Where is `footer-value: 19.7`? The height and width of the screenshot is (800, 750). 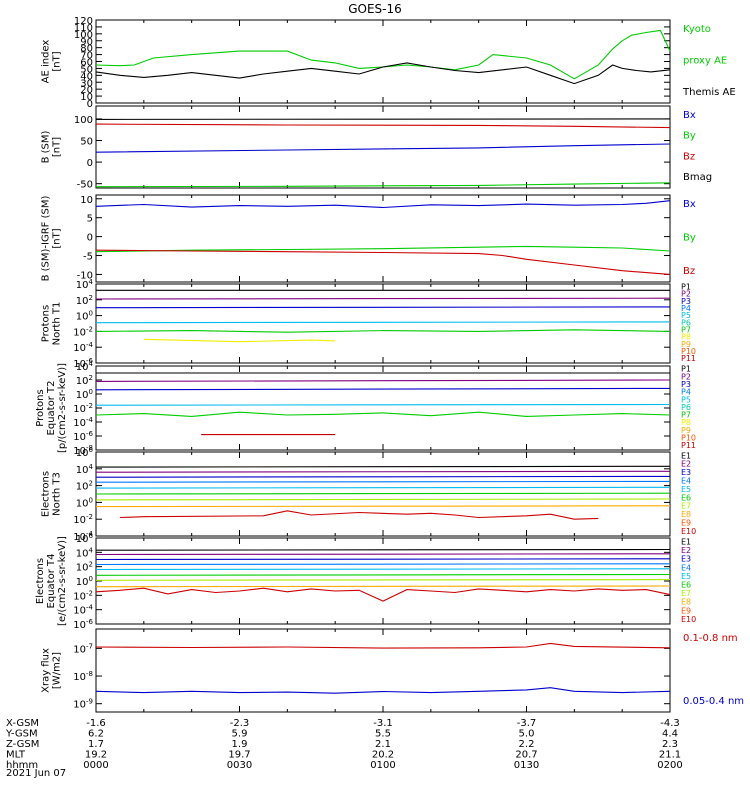
footer-value: 19.7 is located at coordinates (239, 755).